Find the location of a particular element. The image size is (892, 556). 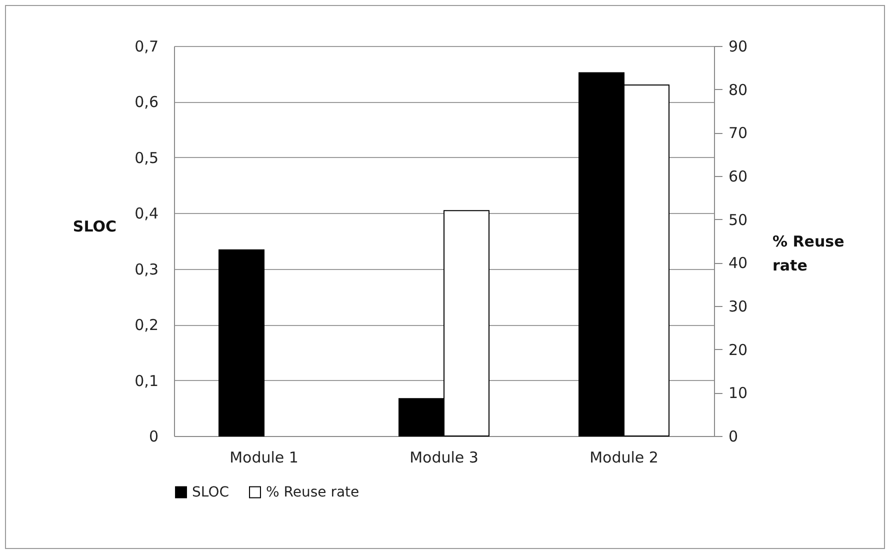

y-tick-label: 0 is located at coordinates (153, 437).